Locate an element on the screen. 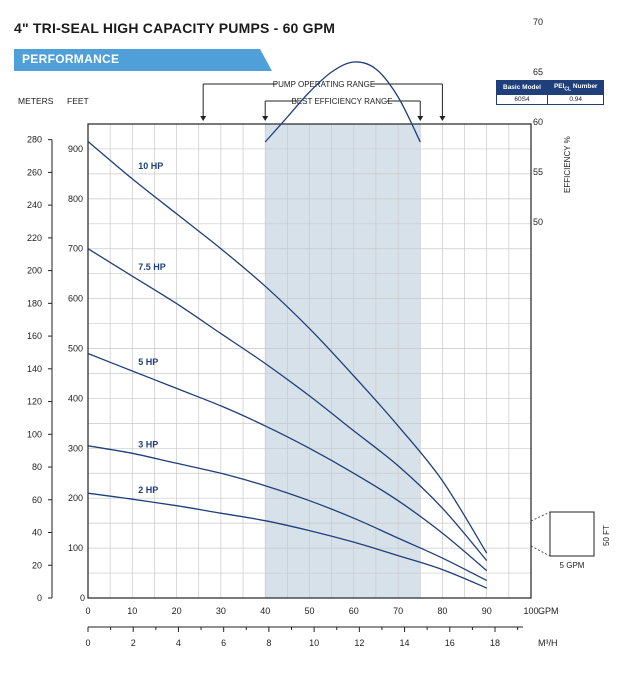 The image size is (630, 691). meters-axis-label: METERS is located at coordinates (36, 101).